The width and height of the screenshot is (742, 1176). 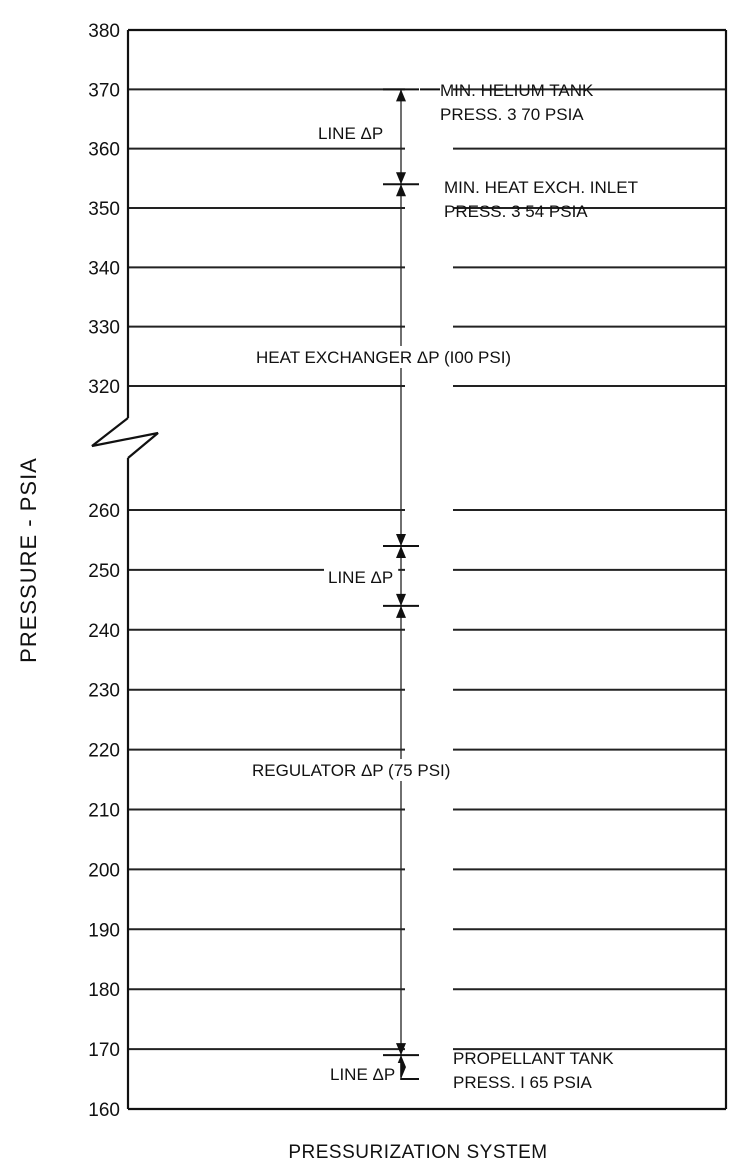 I want to click on point-label: PRESS. 3 54 PSIA, so click(x=516, y=211).